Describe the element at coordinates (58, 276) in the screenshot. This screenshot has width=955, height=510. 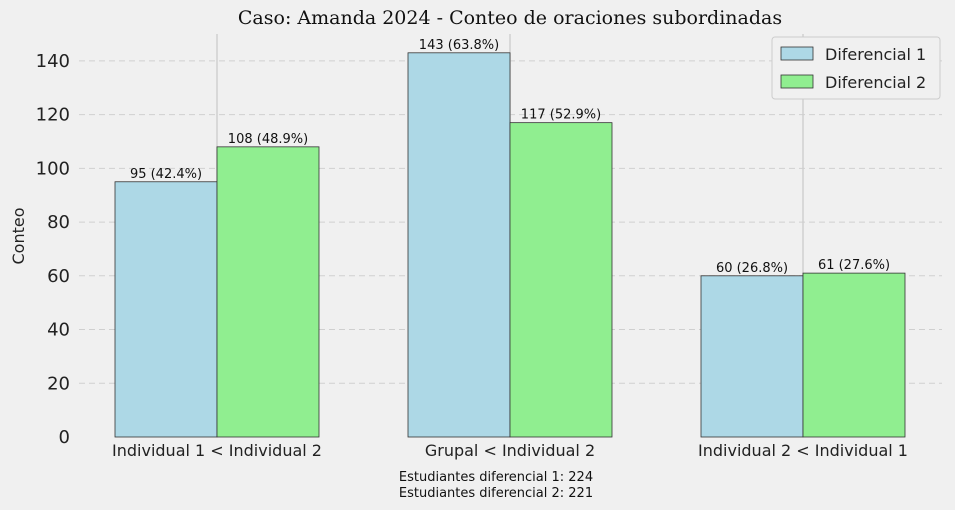
I see `y-tick-label: 60` at that location.